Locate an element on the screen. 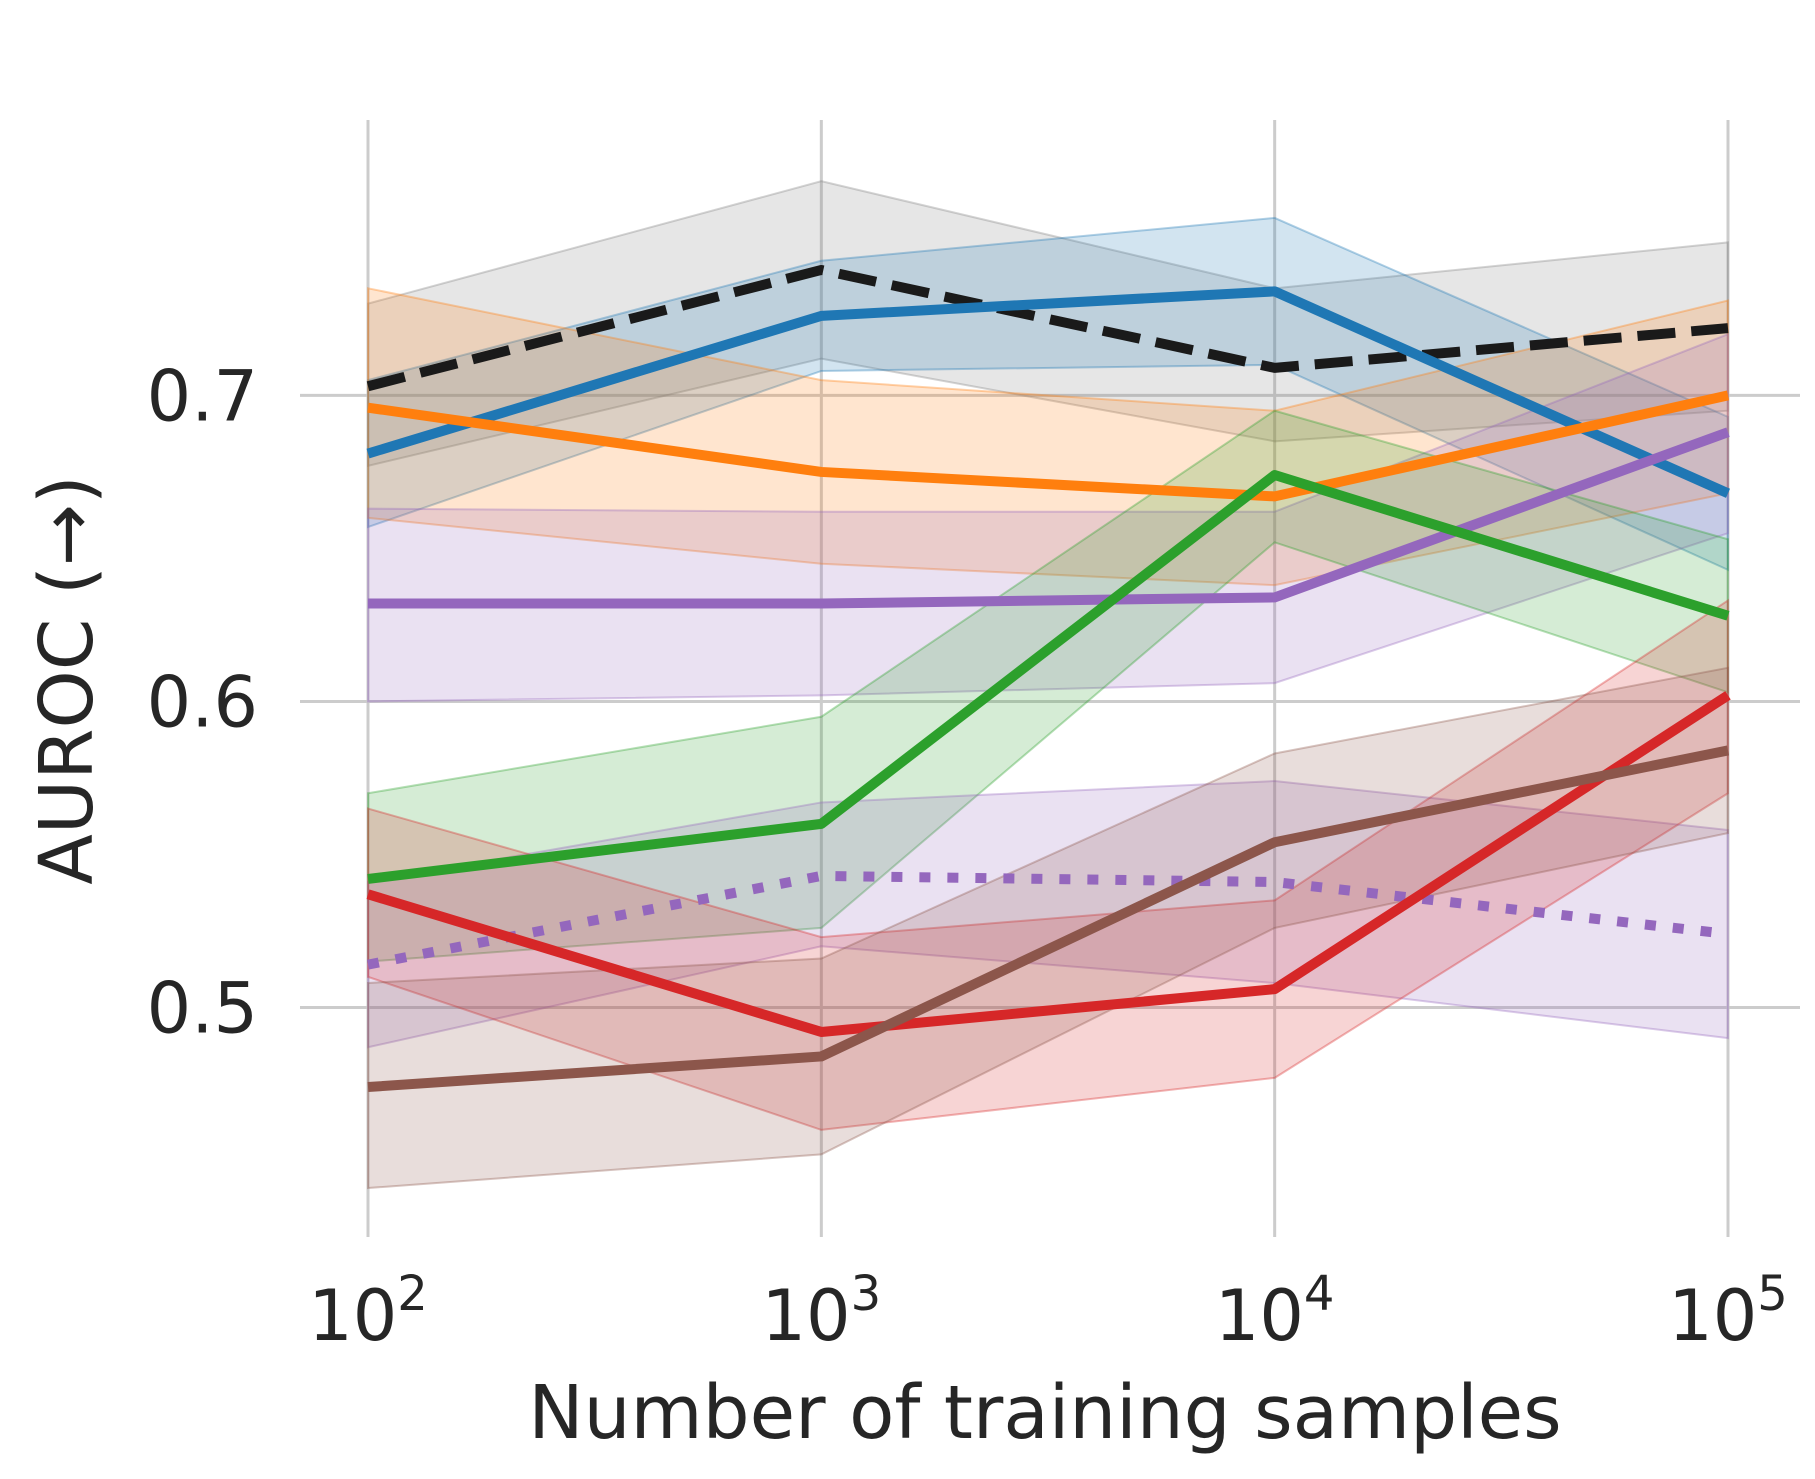 The image size is (1815, 1479). y-tick-label: 0.6 is located at coordinates (202, 702).